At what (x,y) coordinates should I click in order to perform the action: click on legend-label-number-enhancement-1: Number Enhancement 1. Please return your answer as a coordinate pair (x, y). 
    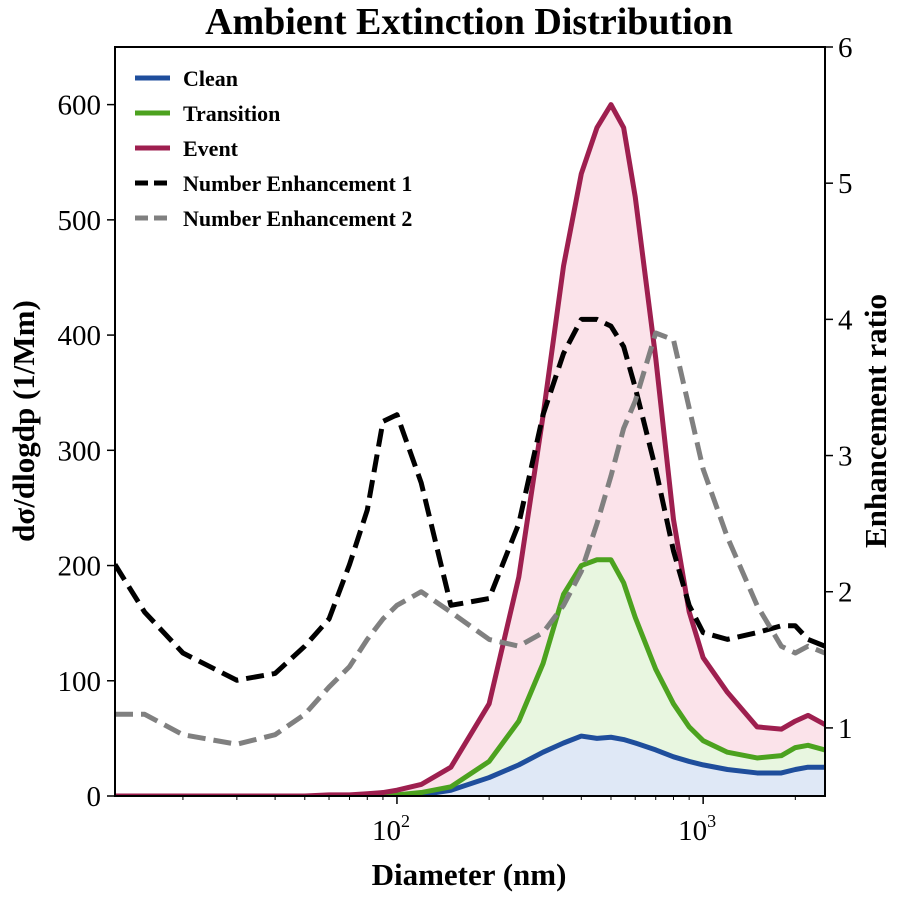
    Looking at the image, I should click on (297, 183).